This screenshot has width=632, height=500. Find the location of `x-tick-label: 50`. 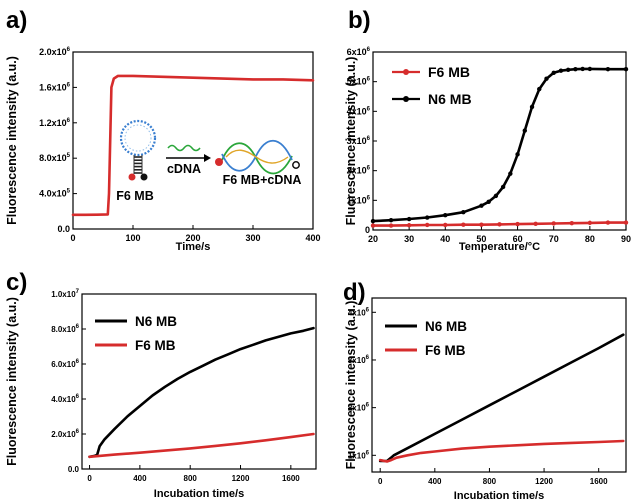

x-tick-label: 50 is located at coordinates (481, 239).